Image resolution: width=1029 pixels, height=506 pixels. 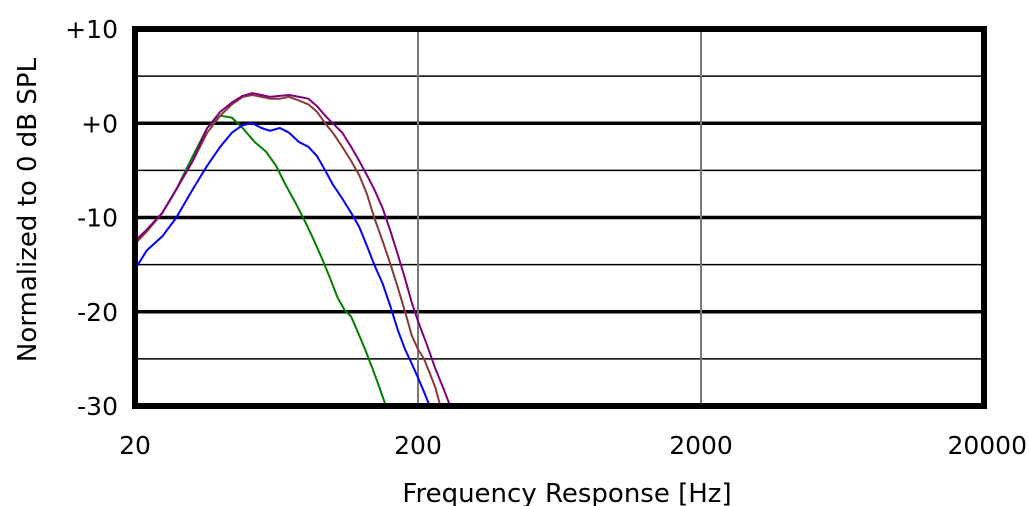 What do you see at coordinates (418, 445) in the screenshot?
I see `x-tick-label: 200` at bounding box center [418, 445].